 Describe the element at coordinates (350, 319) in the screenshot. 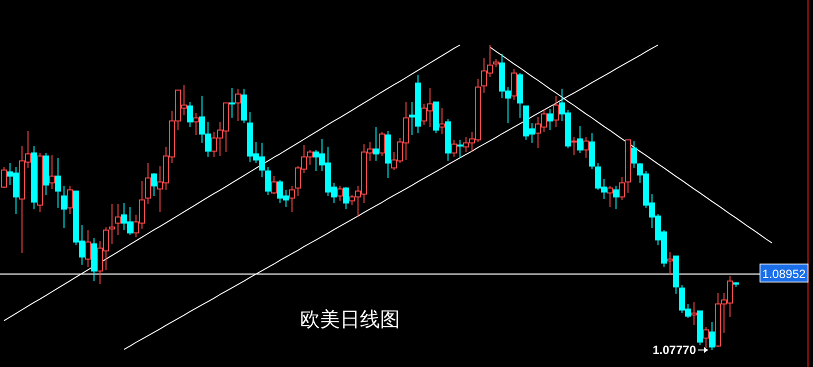

I see `annotation: 欧美日线图` at that location.